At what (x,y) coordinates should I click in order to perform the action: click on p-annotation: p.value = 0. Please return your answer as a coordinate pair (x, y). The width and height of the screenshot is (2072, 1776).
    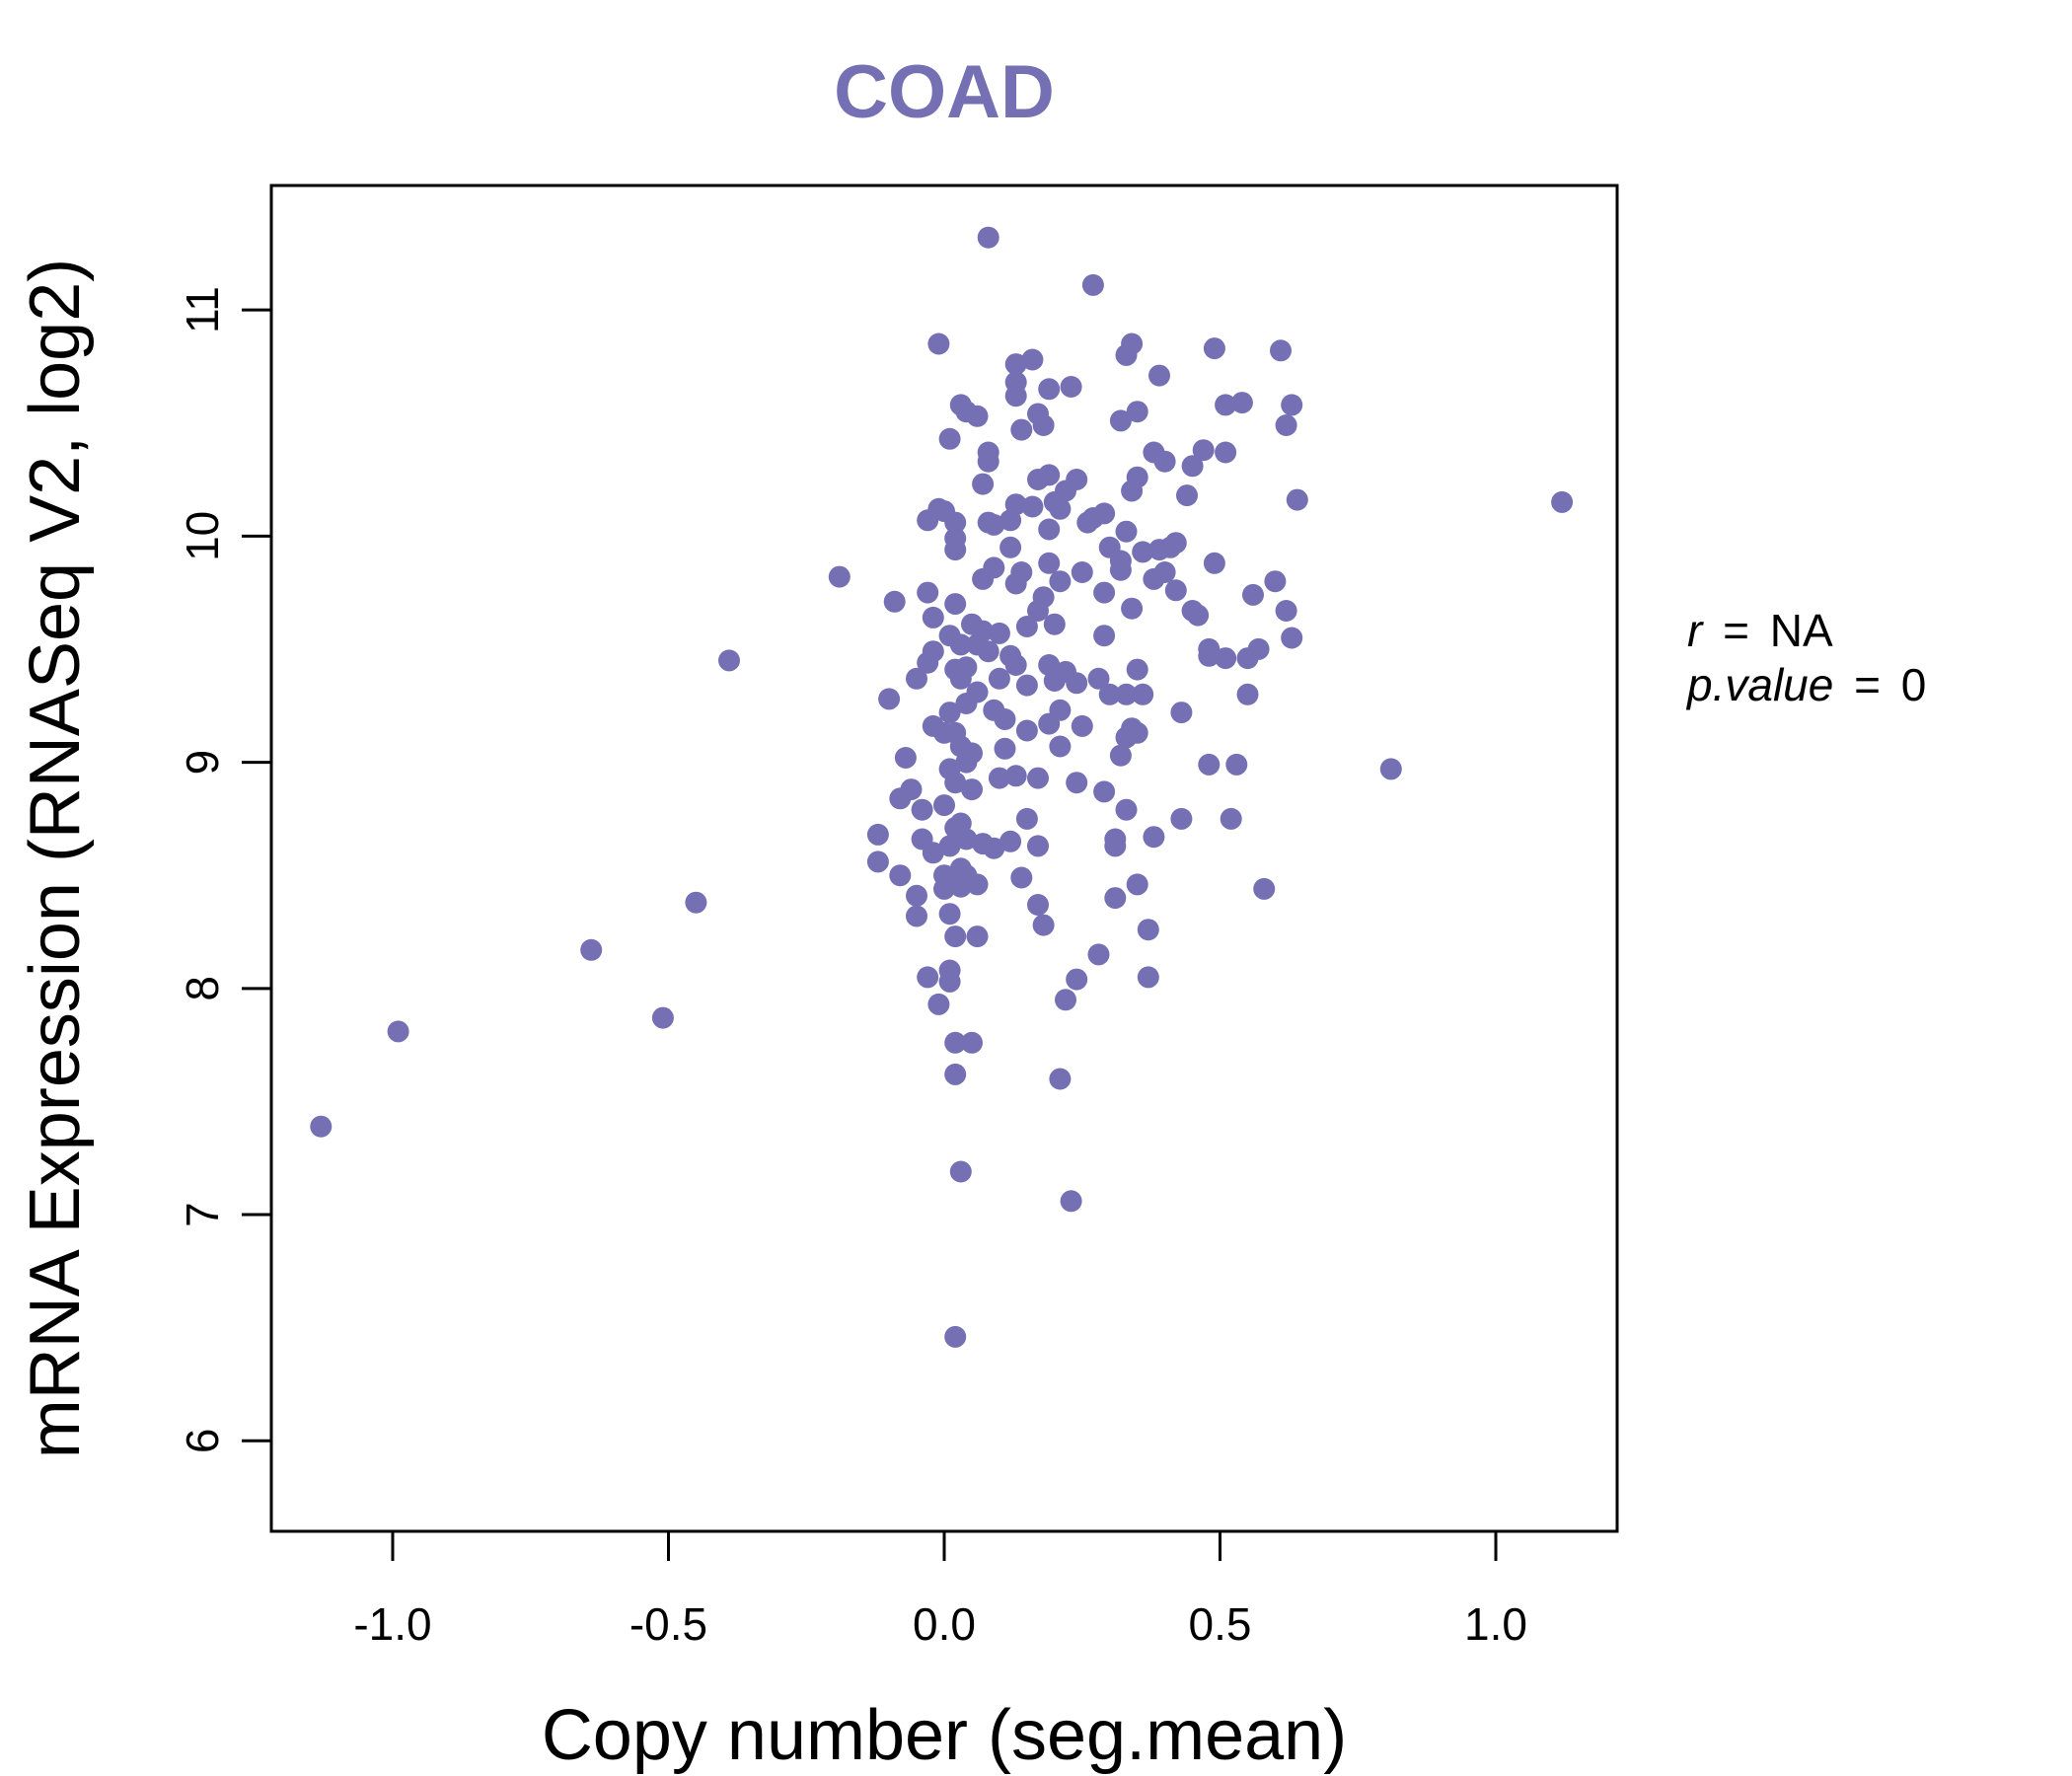
    Looking at the image, I should click on (1806, 685).